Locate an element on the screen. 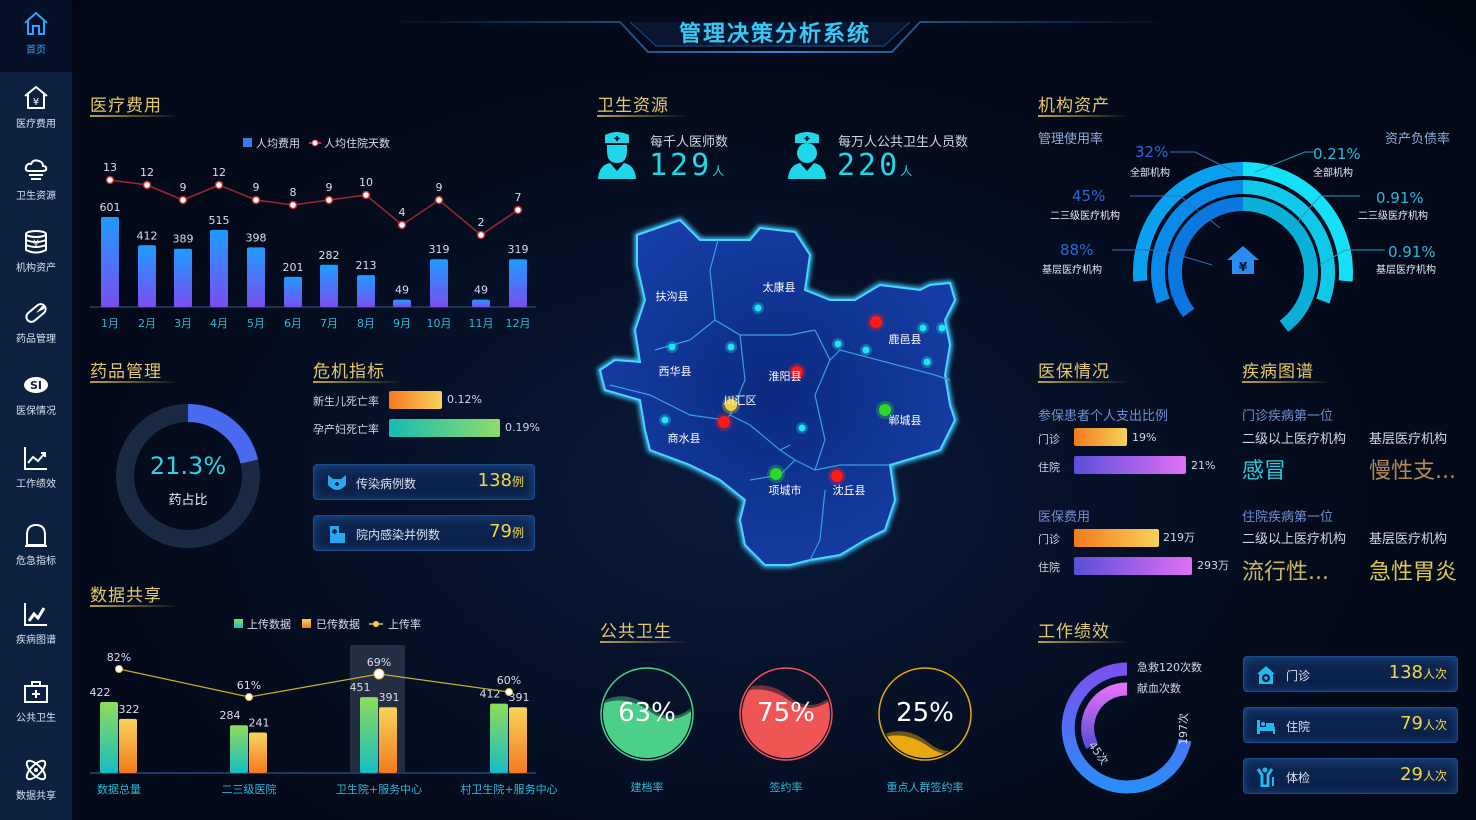 The height and width of the screenshot is (820, 1476). map-region-label: 项城市 is located at coordinates (785, 490).